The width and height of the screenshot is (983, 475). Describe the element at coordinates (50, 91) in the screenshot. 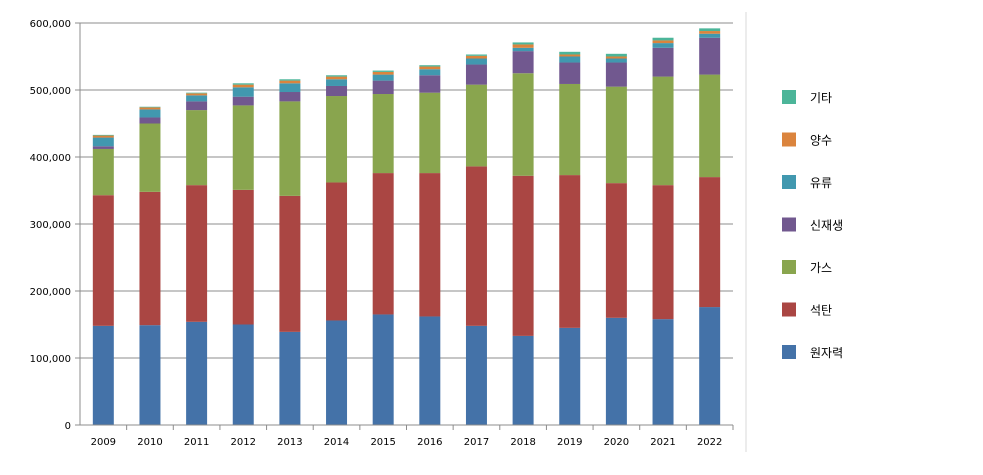

I see `y-tick-label: 500,000` at that location.